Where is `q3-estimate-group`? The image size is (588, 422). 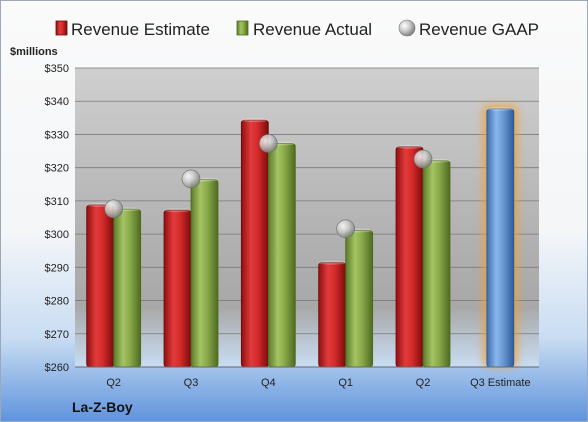 q3-estimate-group is located at coordinates (500, 237).